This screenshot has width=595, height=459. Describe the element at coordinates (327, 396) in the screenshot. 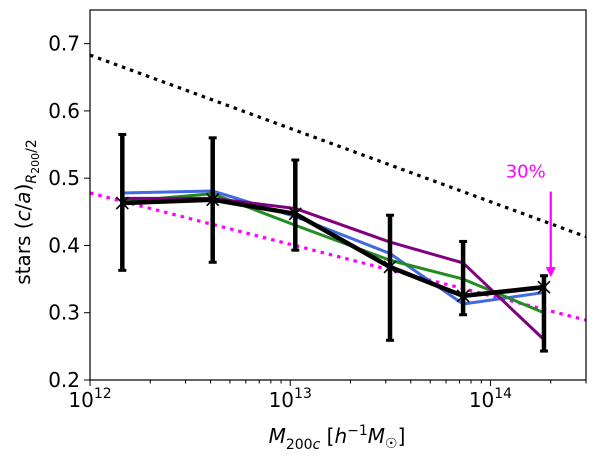

I see `x-axis: 1012 1013 1014` at that location.